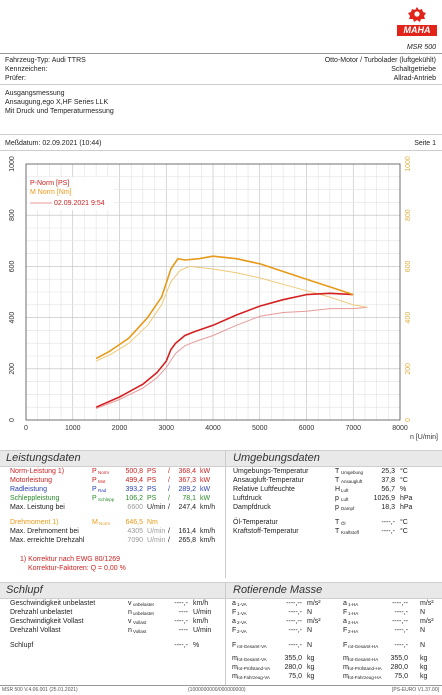  What do you see at coordinates (293, 658) in the screenshot?
I see `rot-value: 355,0` at bounding box center [293, 658].